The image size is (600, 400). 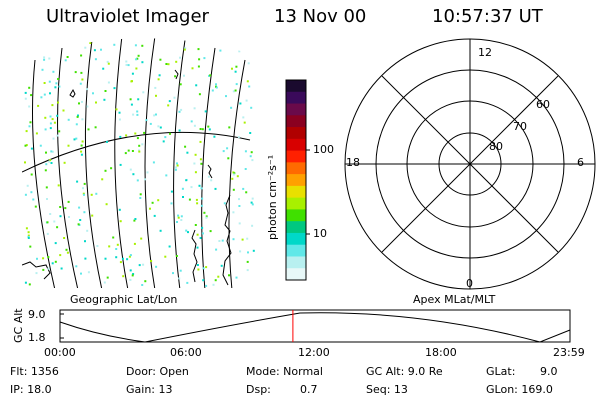 I want to click on time-tick: 00:00, so click(x=60, y=352).